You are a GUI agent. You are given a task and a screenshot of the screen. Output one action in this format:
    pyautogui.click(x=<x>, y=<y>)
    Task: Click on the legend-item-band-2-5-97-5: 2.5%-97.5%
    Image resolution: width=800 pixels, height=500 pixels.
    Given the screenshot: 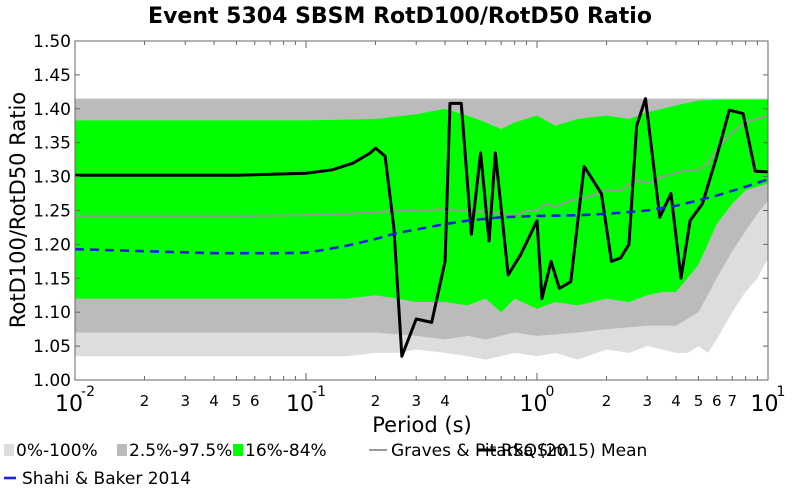 What is the action you would take?
    pyautogui.click(x=174, y=451)
    